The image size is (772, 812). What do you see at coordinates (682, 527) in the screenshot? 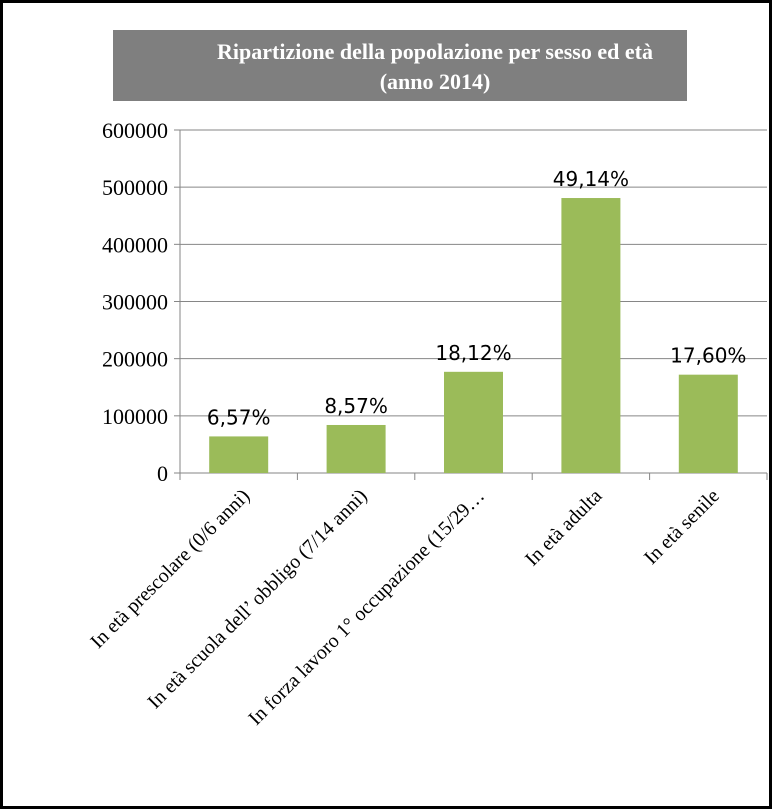
I see `x-category-label: In età senile` at bounding box center [682, 527].